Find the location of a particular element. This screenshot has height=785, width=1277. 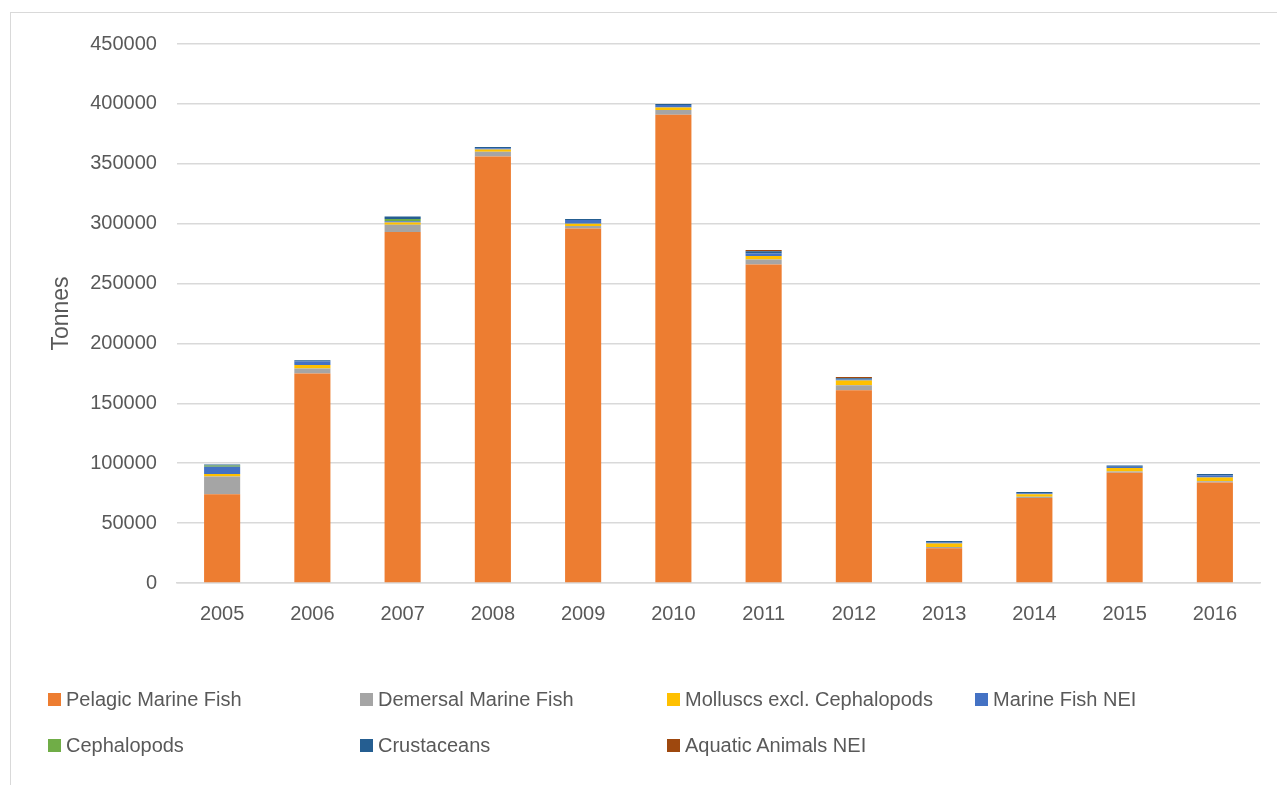

y-tick-label: 350000 is located at coordinates (123, 162).